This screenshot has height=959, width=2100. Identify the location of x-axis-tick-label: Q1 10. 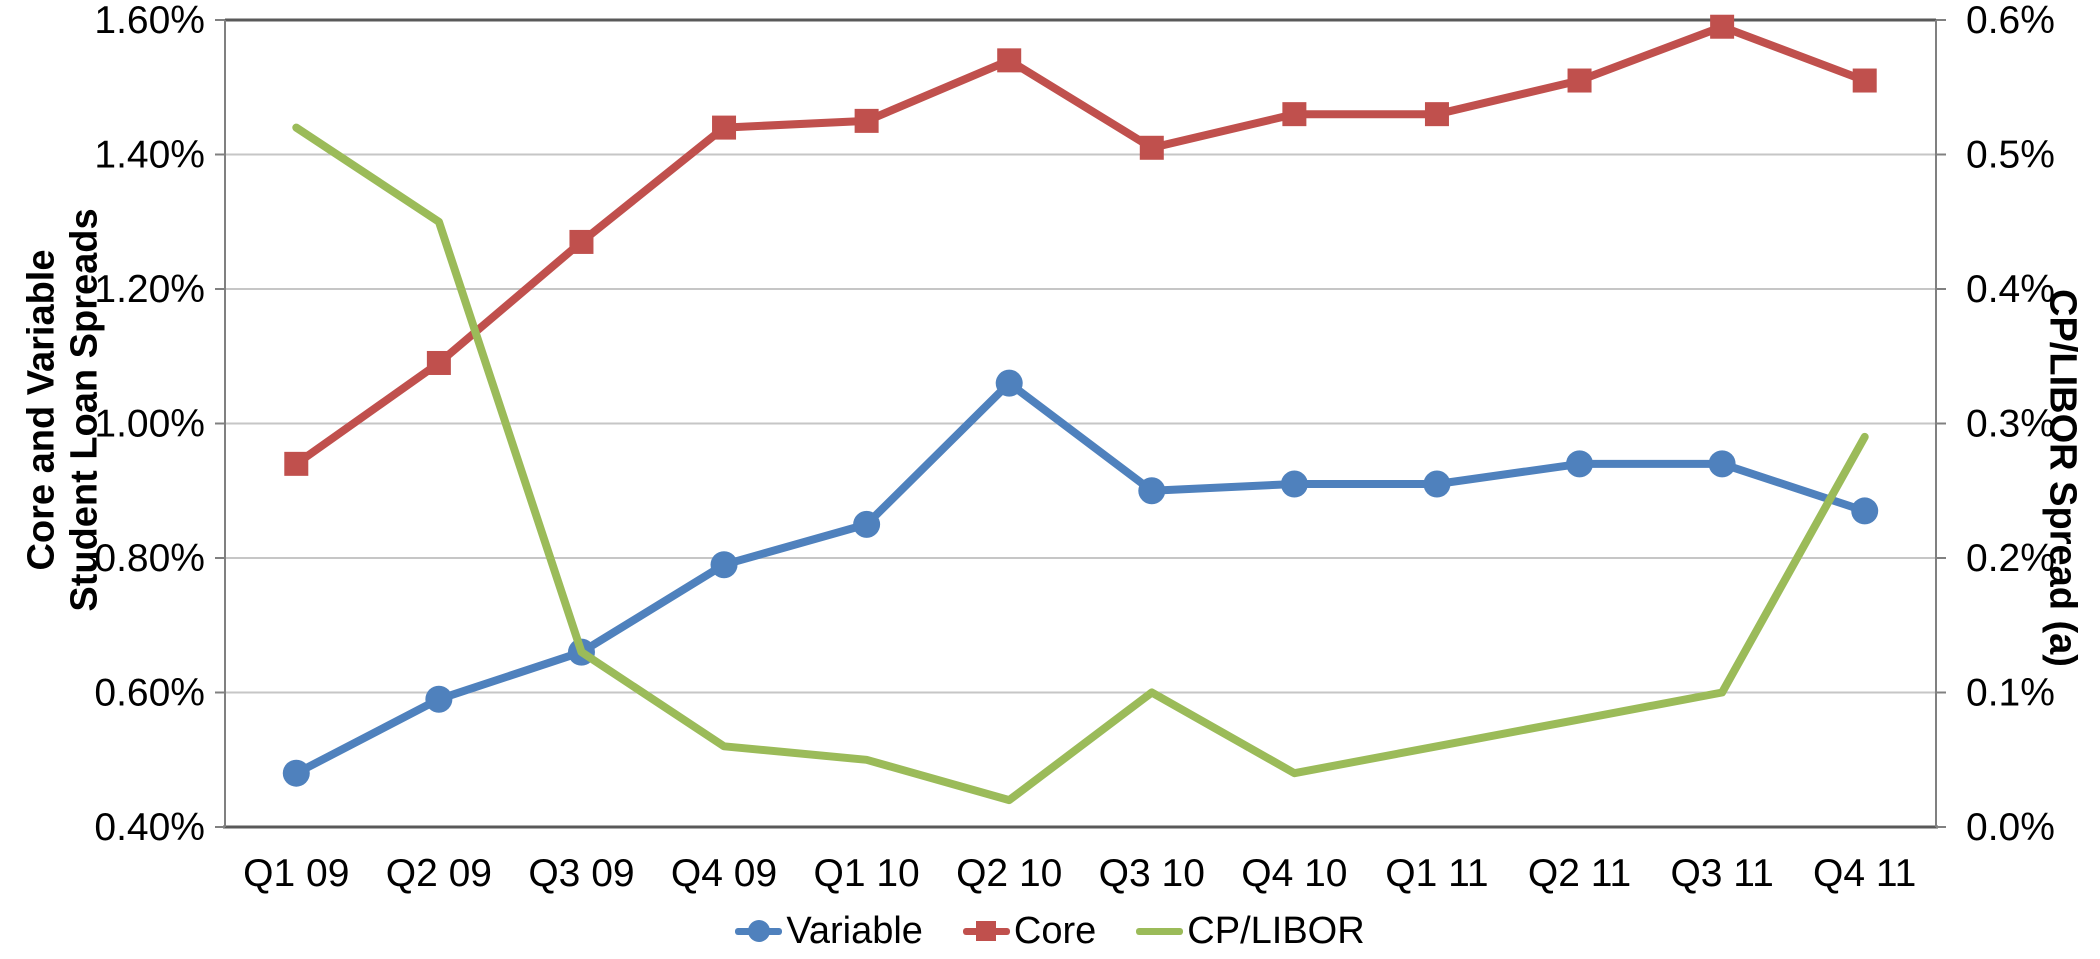
(867, 873).